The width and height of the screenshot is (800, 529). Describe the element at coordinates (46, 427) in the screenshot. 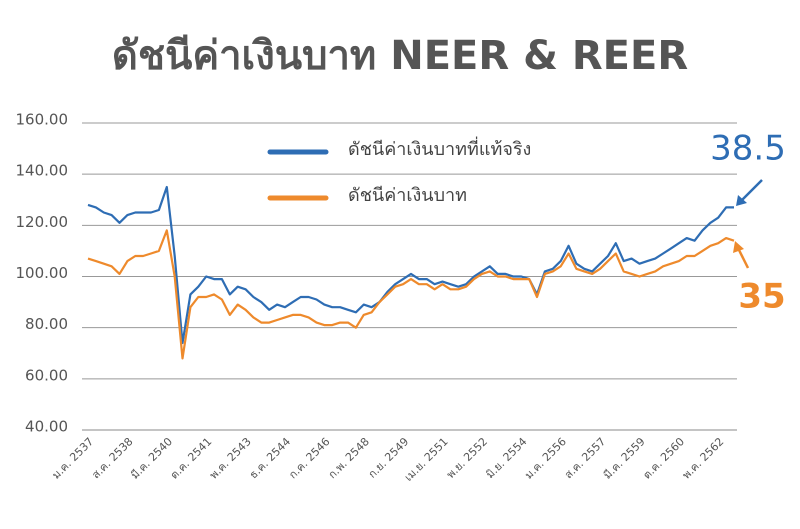

I see `y-tick-label: 40.00` at that location.